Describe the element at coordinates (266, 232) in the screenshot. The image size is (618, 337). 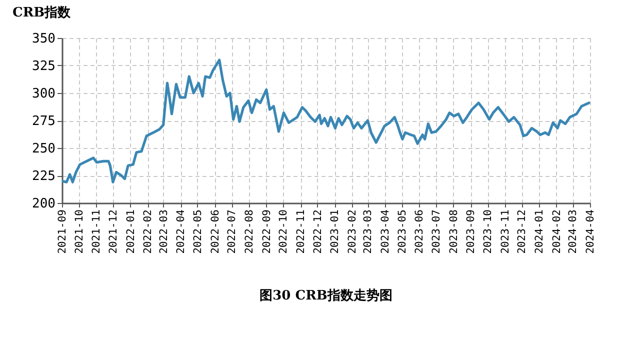
I see `x-tick-label: 2022-09` at that location.